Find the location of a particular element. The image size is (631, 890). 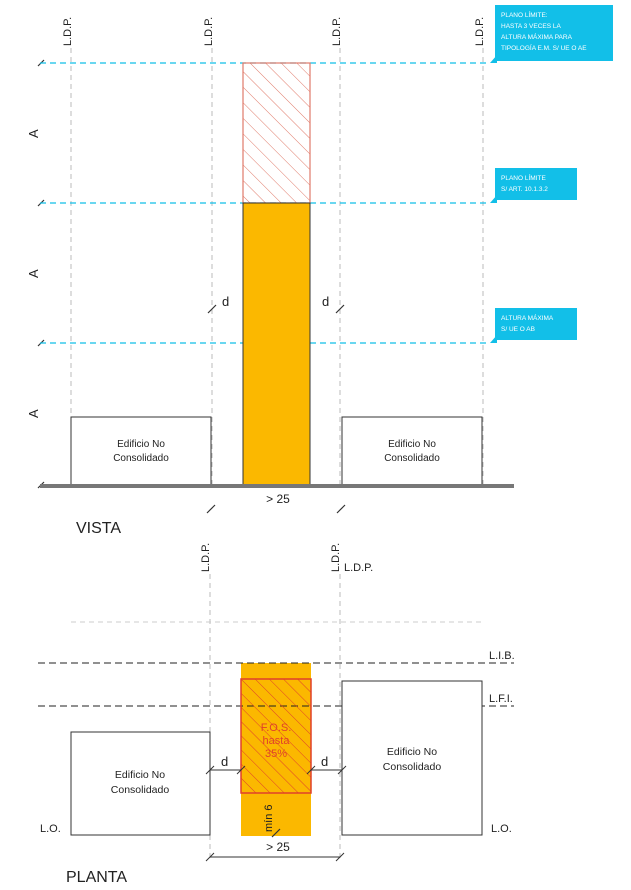

planta-fos-area is located at coordinates (276, 736).